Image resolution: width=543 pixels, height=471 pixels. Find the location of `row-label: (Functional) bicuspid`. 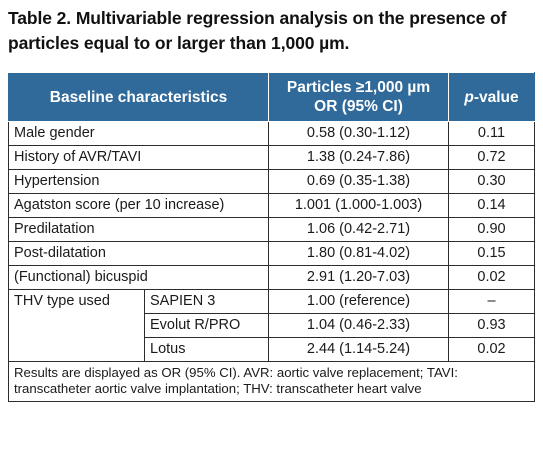

row-label: (Functional) bicuspid is located at coordinates (138, 277).